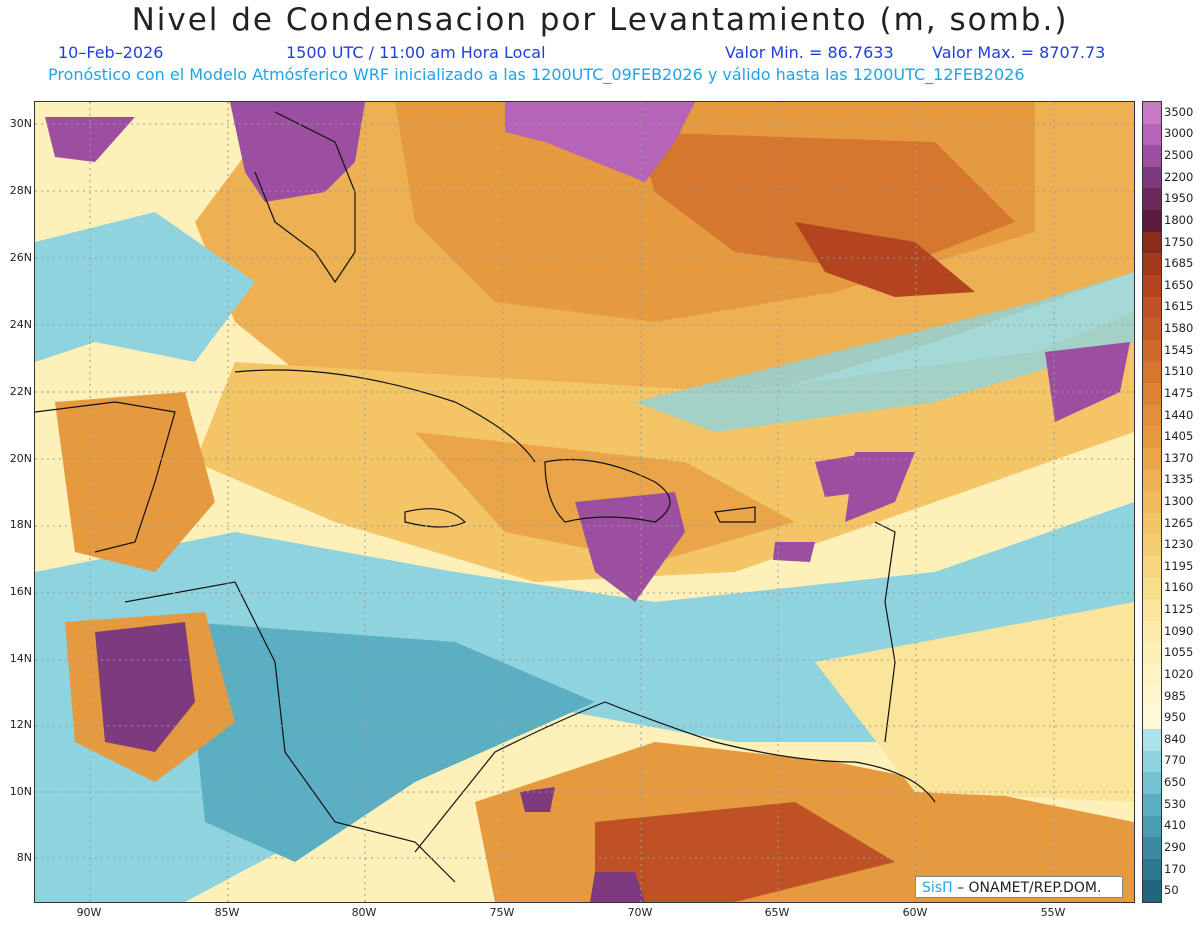 Image resolution: width=1200 pixels, height=927 pixels. I want to click on colorbar-label: 1685, so click(1179, 263).